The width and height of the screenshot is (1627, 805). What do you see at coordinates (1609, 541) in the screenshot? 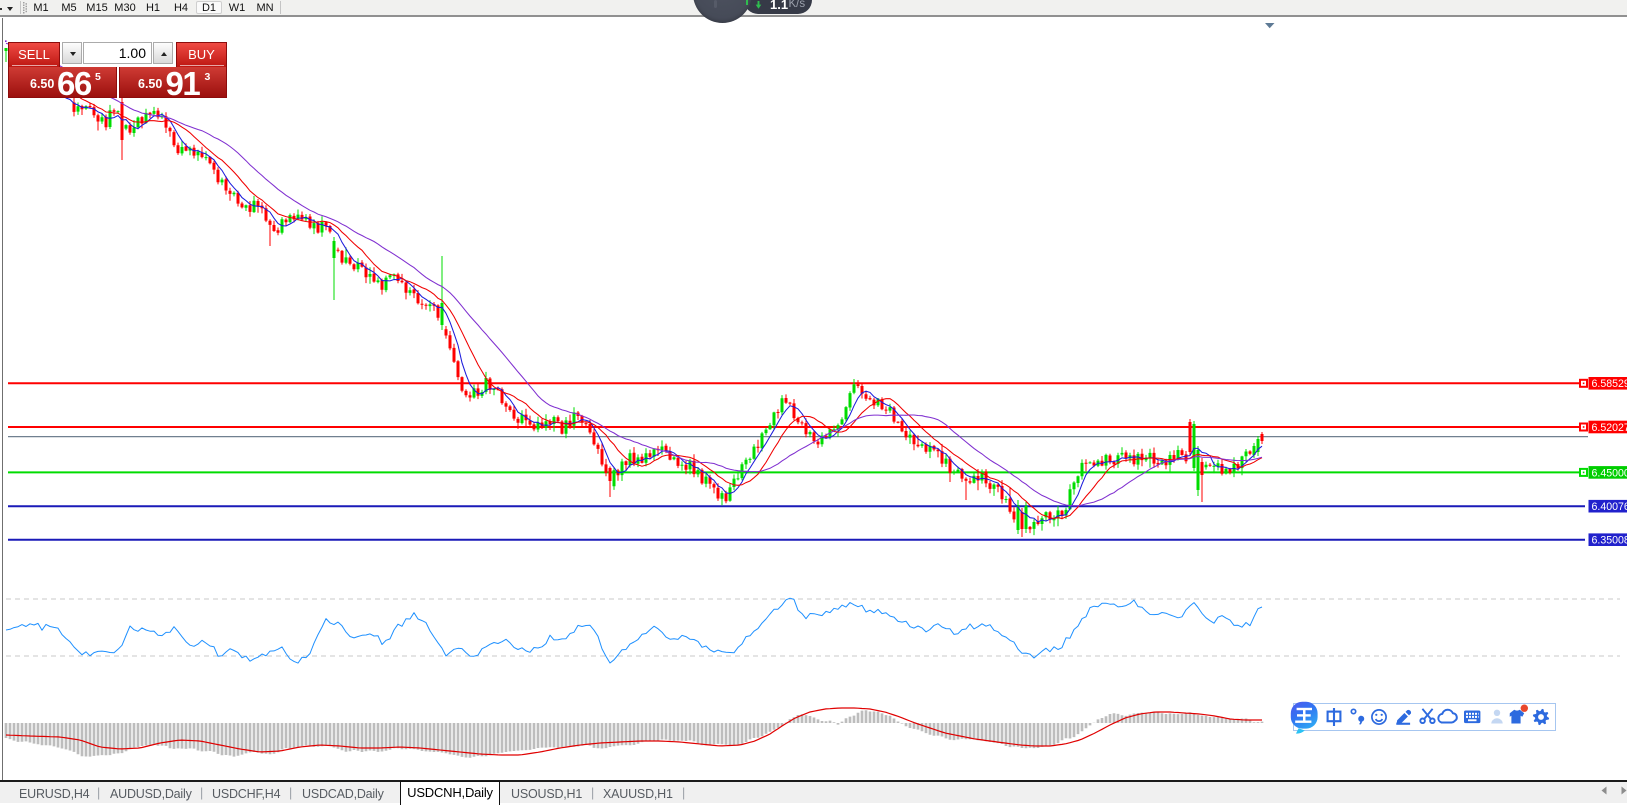
I see `svg-text: 6.35008` at bounding box center [1609, 541].